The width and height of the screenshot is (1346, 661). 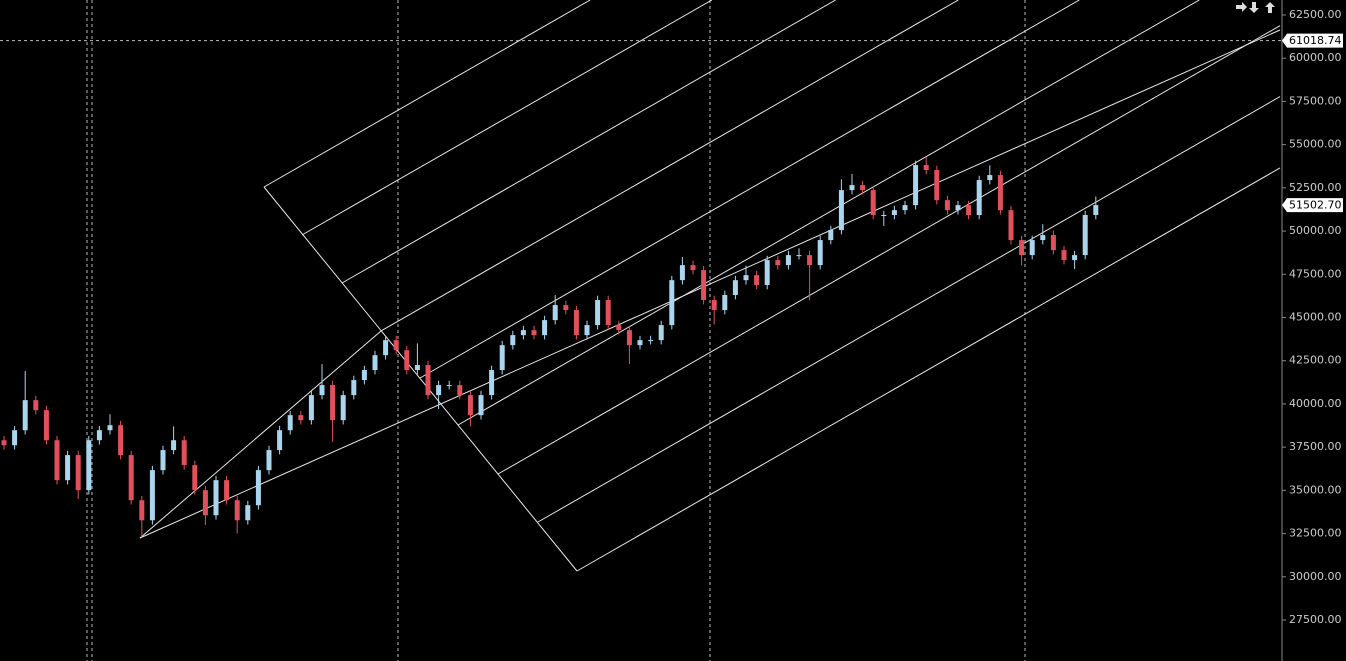 What do you see at coordinates (1315, 576) in the screenshot?
I see `y-tick-label: 30000.00` at bounding box center [1315, 576].